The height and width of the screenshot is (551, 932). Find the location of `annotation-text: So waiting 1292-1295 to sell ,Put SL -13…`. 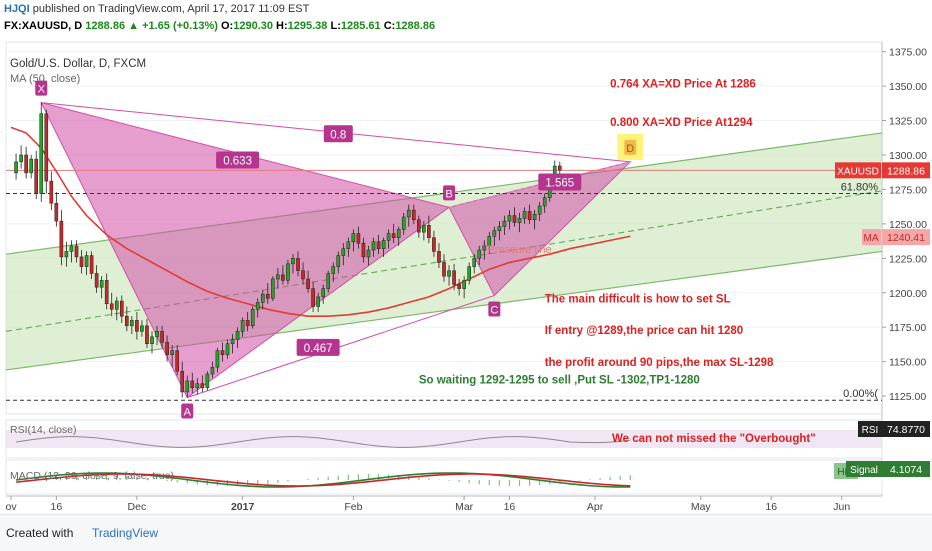

annotation-text: So waiting 1292-1295 to sell ,Put SL -13… is located at coordinates (559, 381).